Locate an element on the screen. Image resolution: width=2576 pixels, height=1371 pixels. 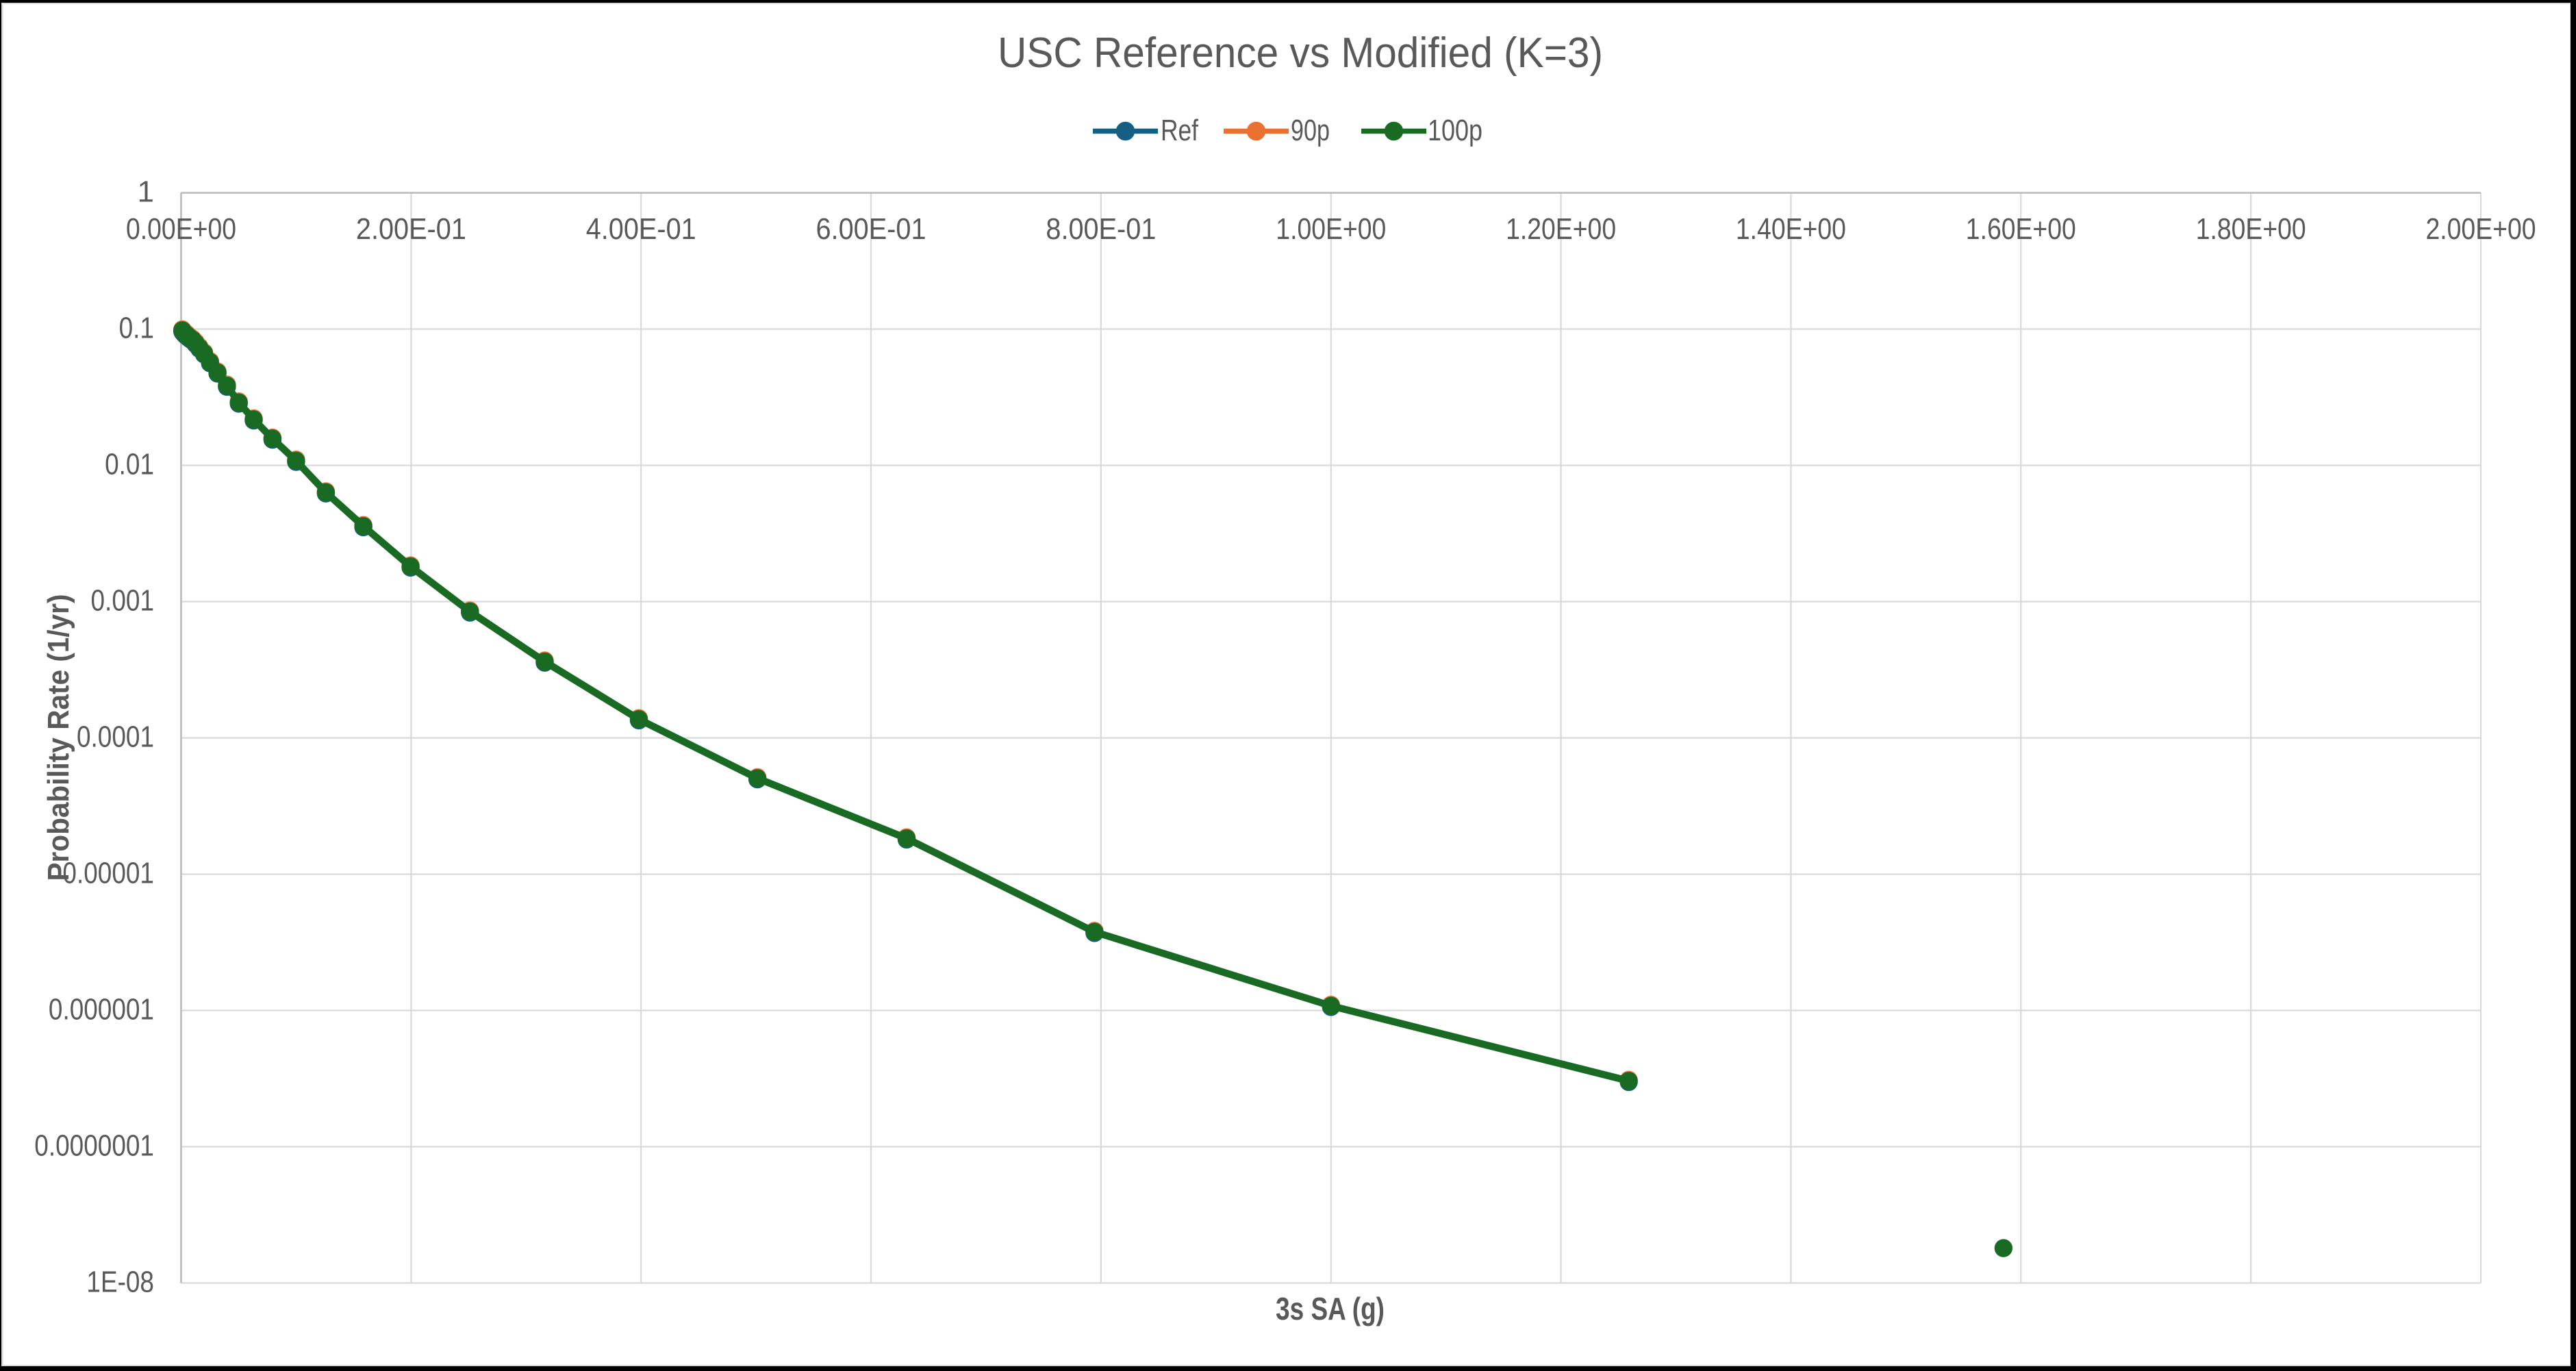
svg-text: 0.001 is located at coordinates (123, 601).